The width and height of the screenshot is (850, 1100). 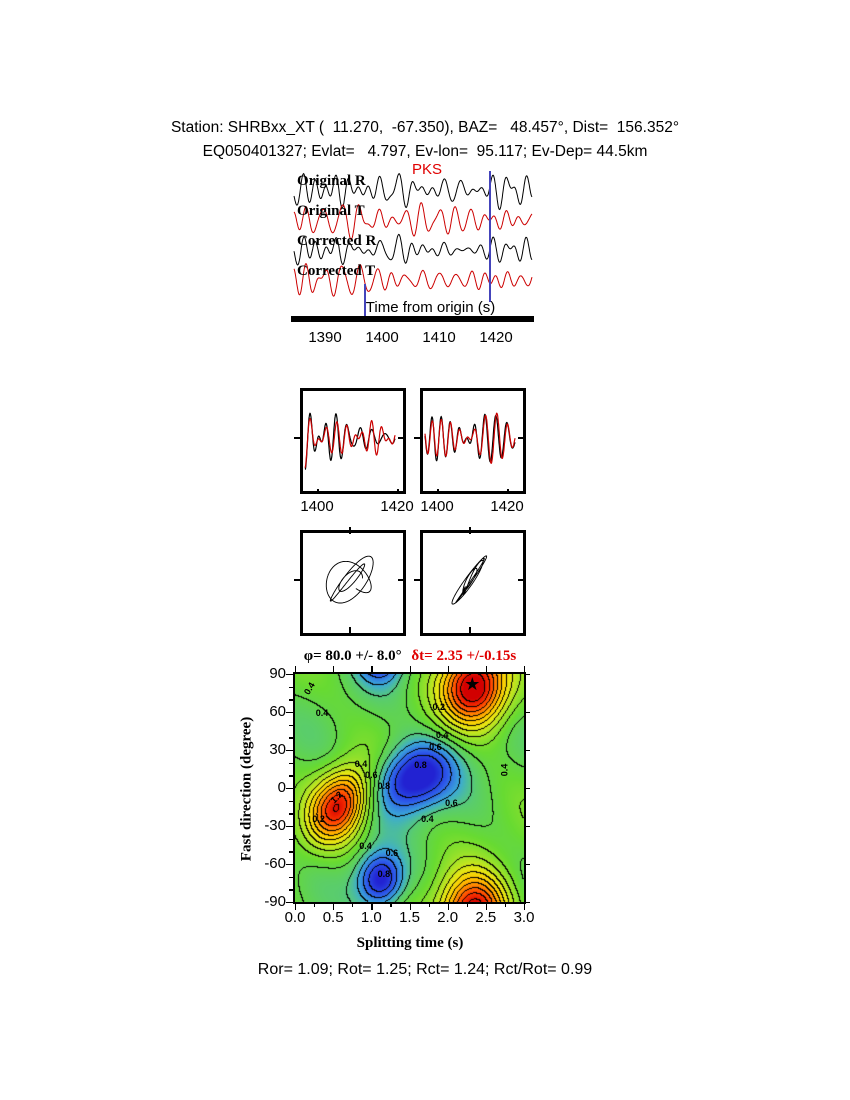 I want to click on time-tick-label: 1400, so click(x=382, y=337).